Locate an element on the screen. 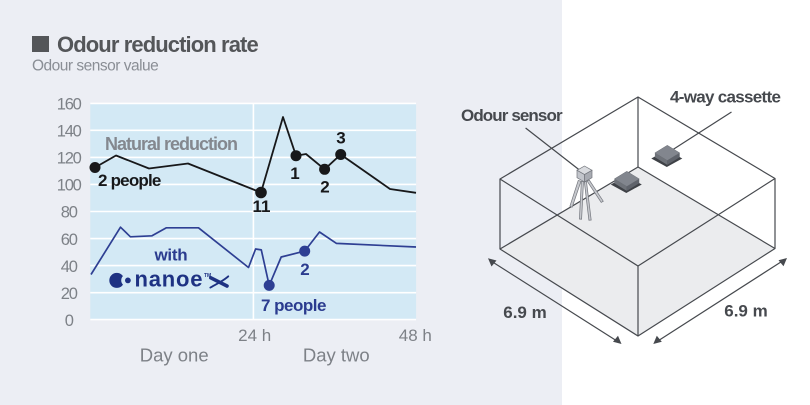 This screenshot has width=810, height=405. svg-text: Day one is located at coordinates (174, 355).